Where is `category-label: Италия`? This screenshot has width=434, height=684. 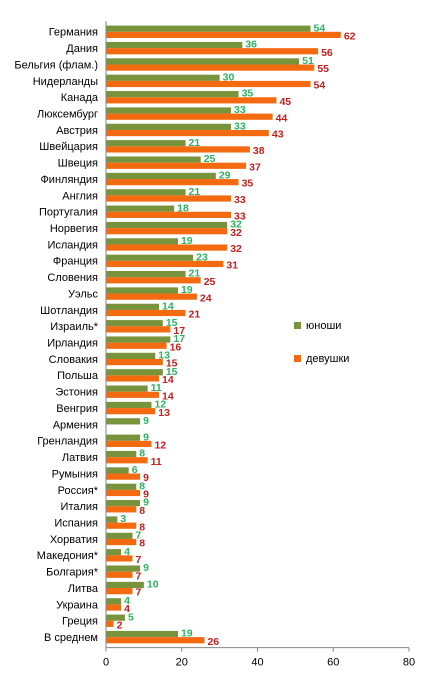
category-label: Италия is located at coordinates (80, 507).